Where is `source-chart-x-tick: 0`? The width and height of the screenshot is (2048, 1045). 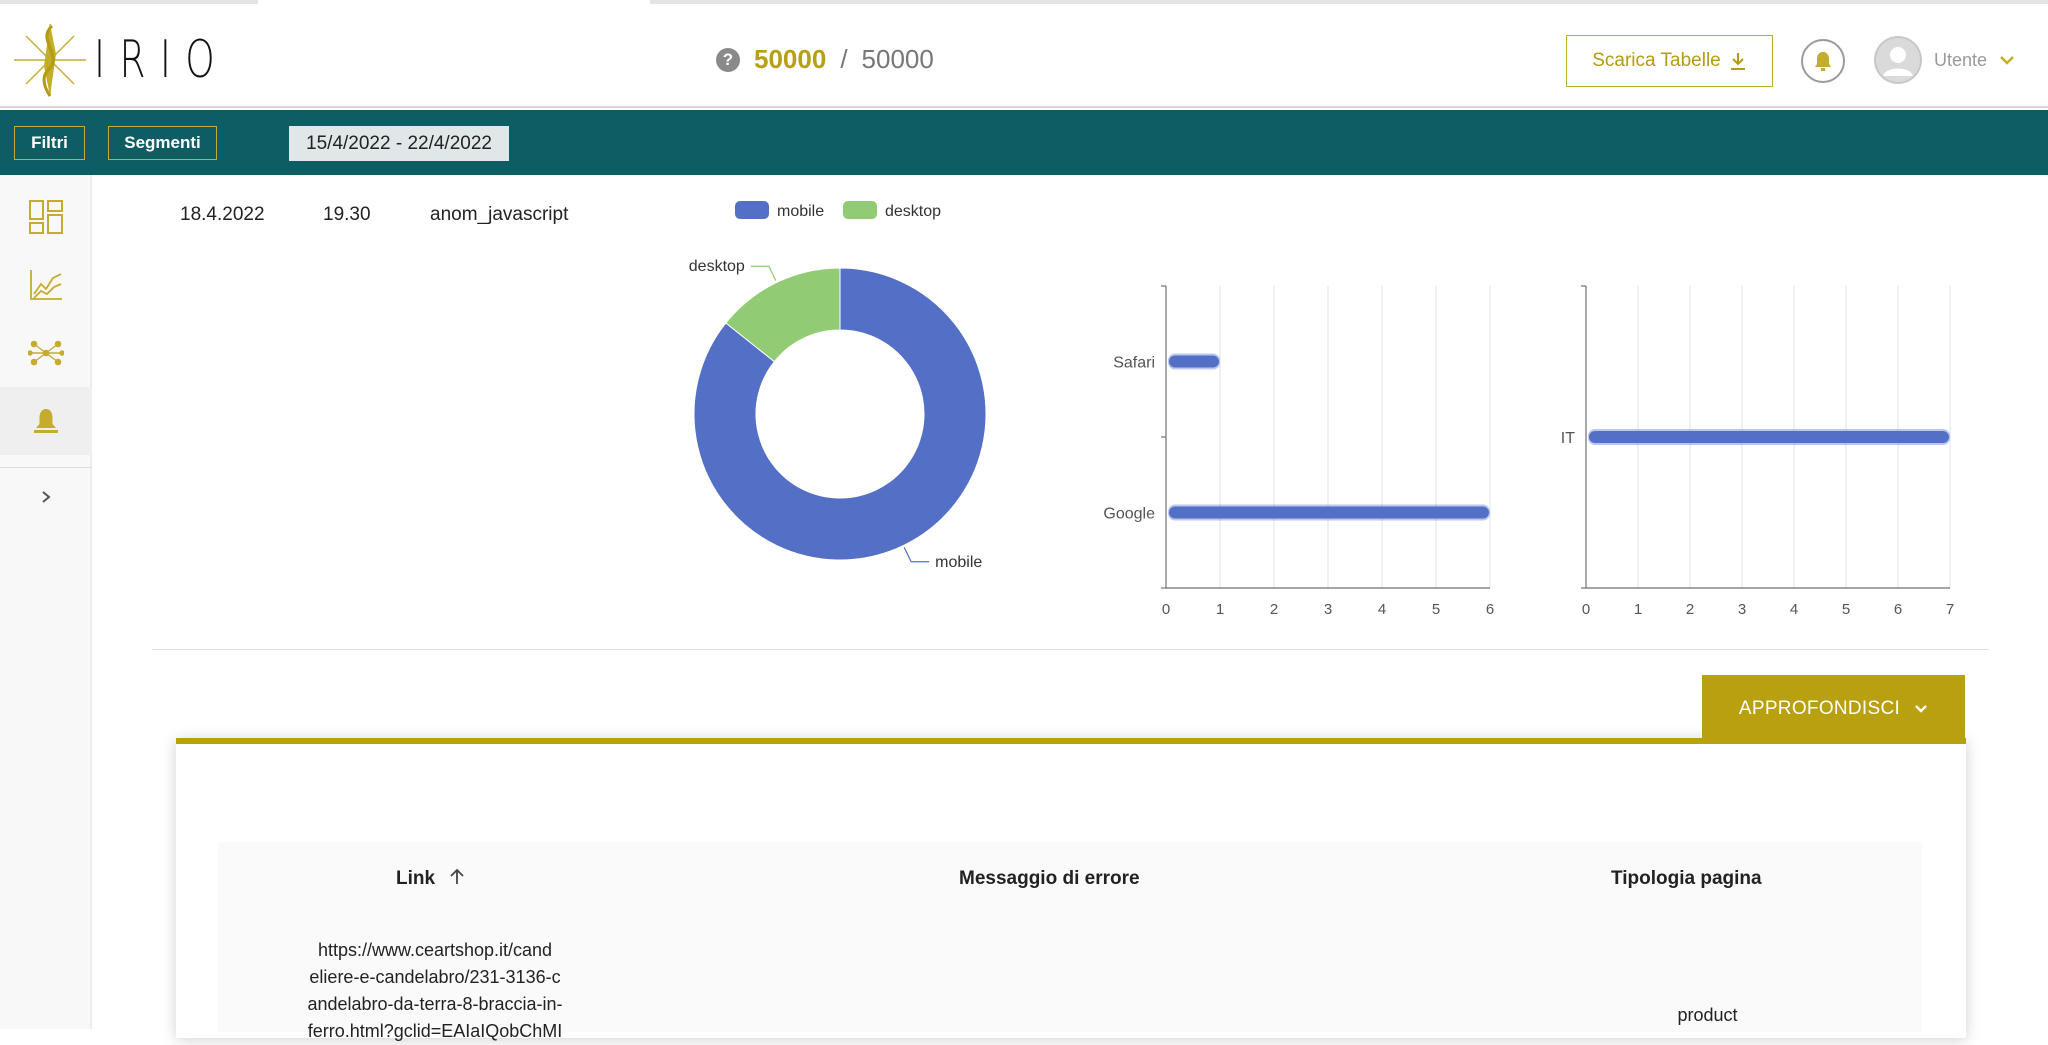
source-chart-x-tick: 0 is located at coordinates (1166, 609).